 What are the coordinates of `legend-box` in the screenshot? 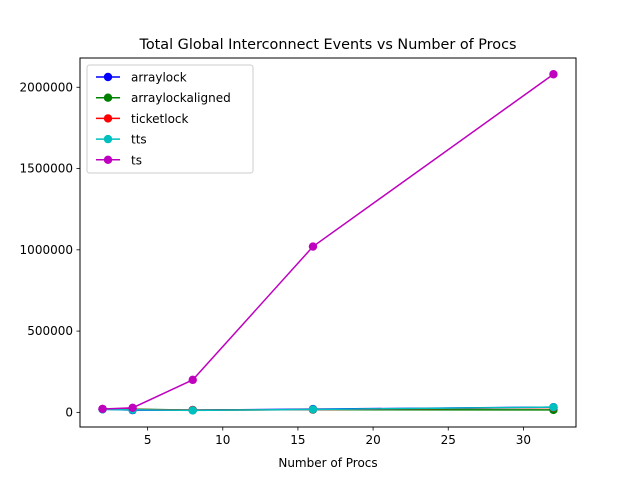 It's located at (170, 119).